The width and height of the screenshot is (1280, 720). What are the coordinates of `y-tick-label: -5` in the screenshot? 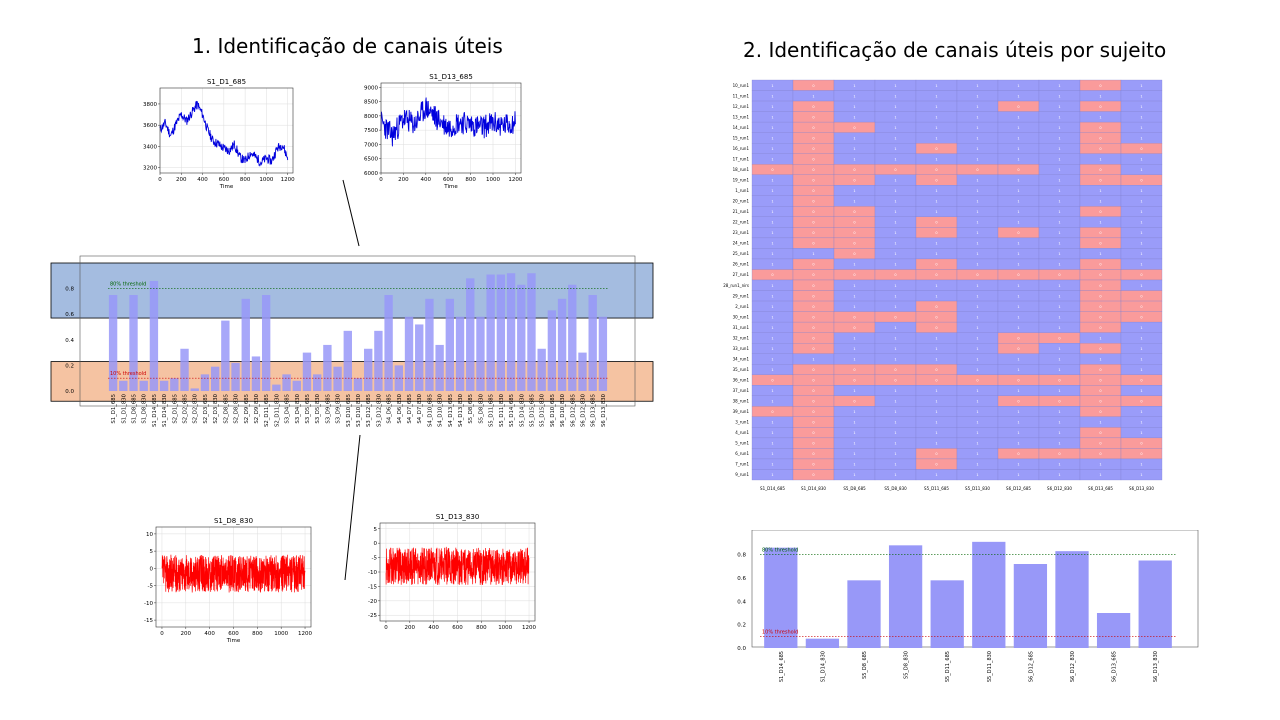 It's located at (151, 587).